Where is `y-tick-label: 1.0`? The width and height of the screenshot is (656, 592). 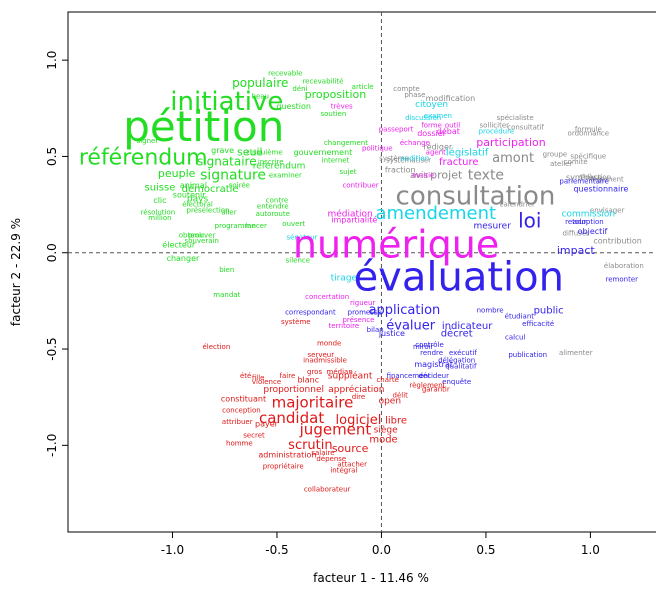
y-tick-label: 1.0 is located at coordinates (52, 60).